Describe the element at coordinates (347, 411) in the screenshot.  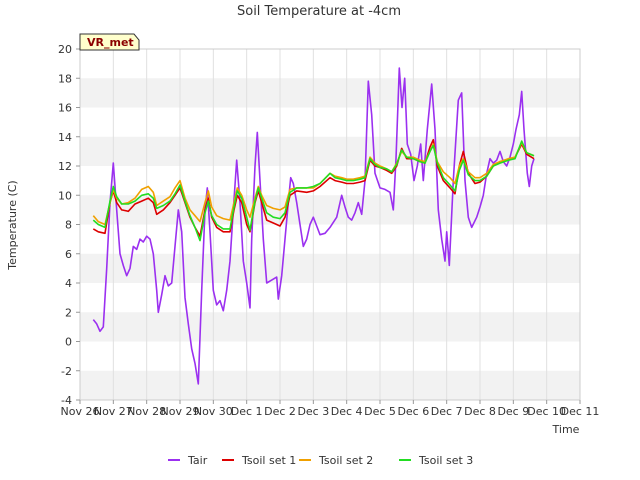
I see `x-tick-label: Dec 4` at that location.